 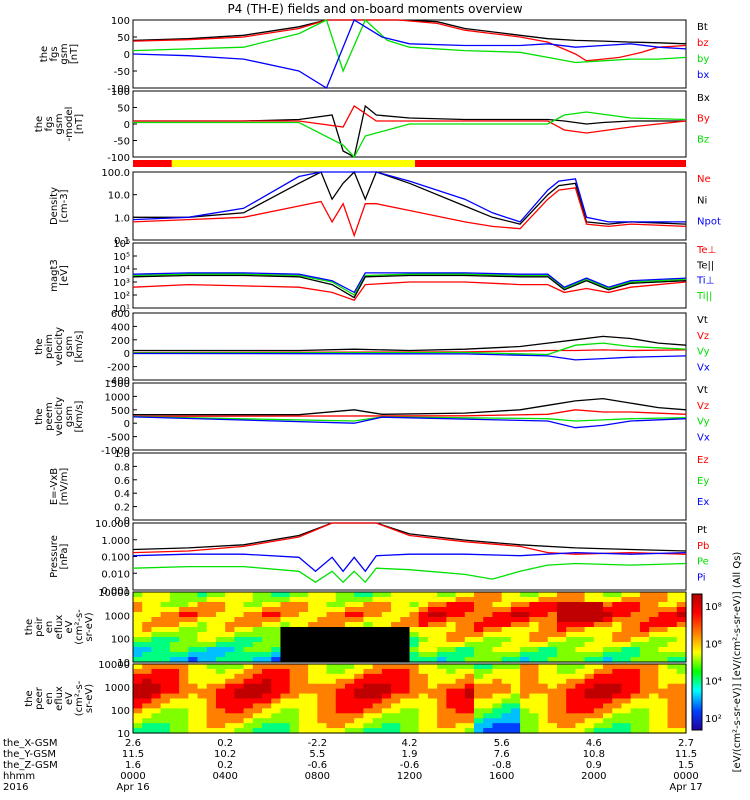 I want to click on series-bz, so click(x=409, y=40).